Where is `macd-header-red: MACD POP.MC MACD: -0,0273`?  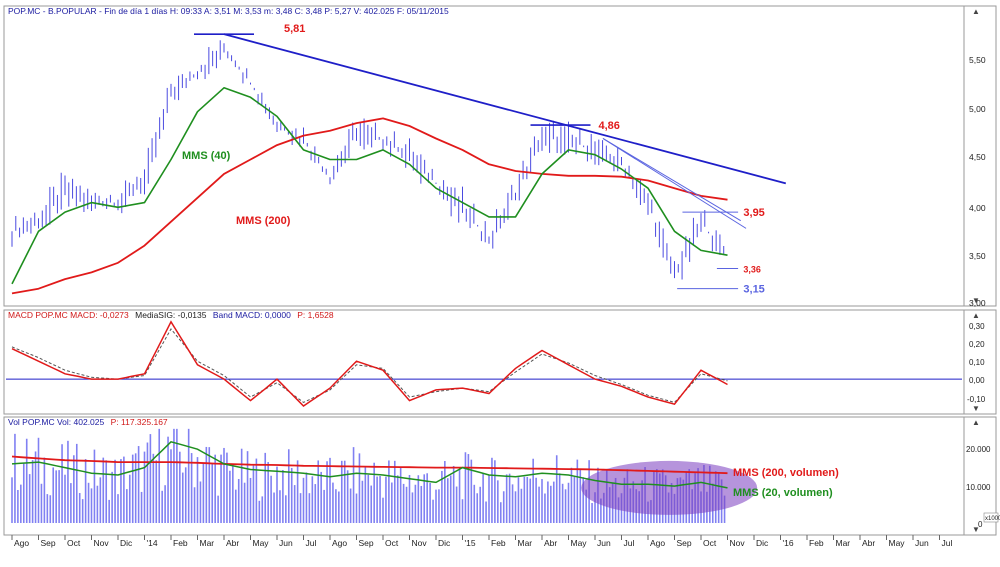 macd-header-red: MACD POP.MC MACD: -0,0273 is located at coordinates (68, 315).